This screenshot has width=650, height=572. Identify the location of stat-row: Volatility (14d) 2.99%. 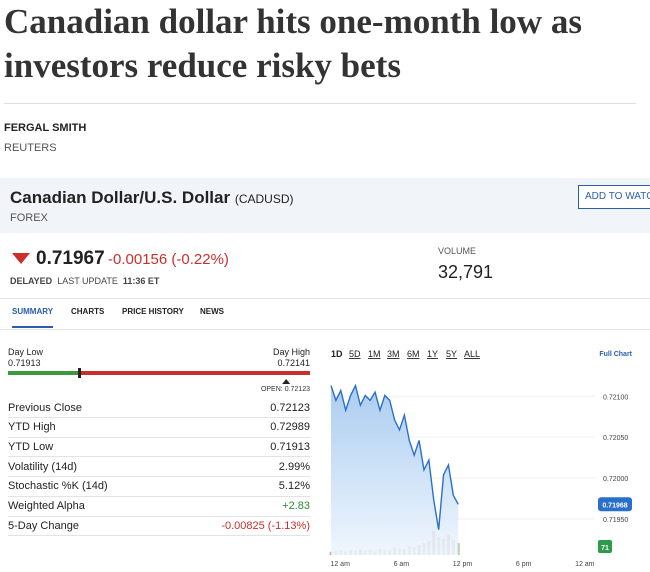
(159, 467).